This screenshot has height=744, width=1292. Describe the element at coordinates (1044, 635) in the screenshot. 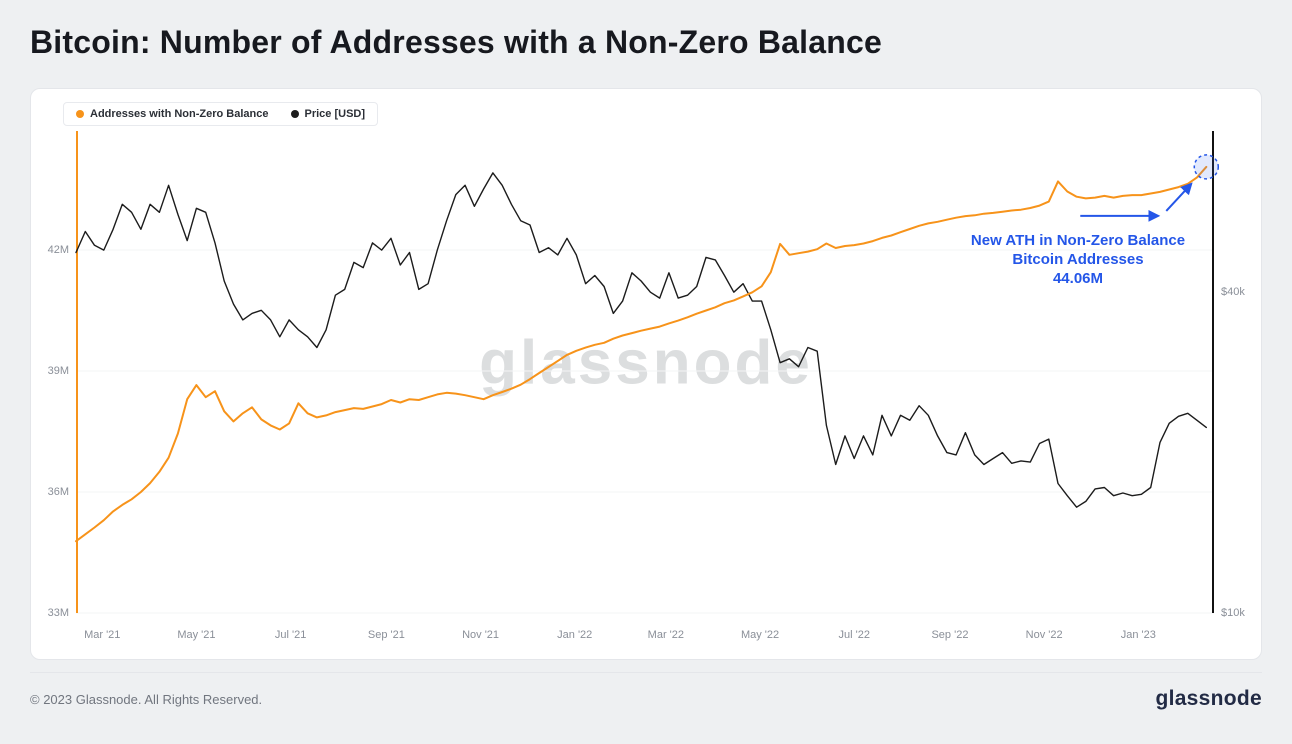

I see `x-axis-label: Nov '22` at that location.